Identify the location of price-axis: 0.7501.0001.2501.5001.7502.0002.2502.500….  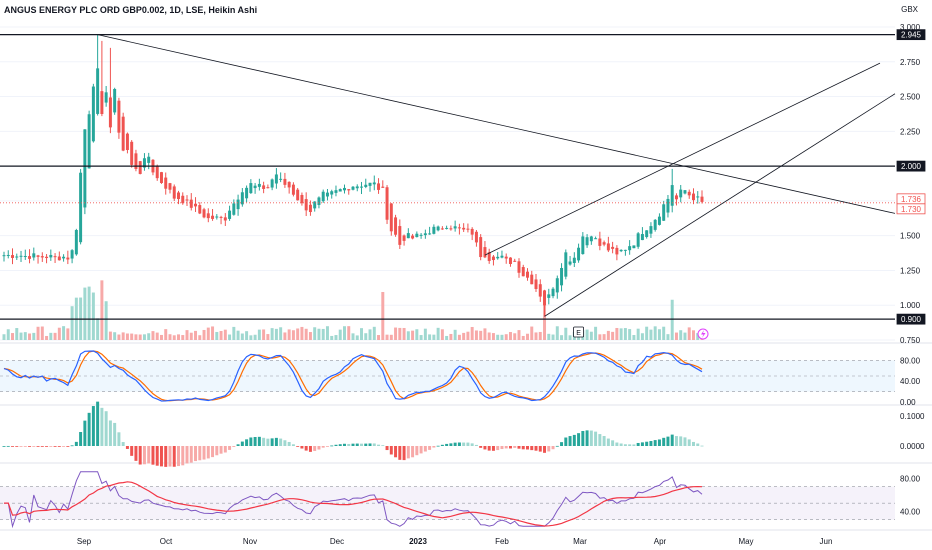
(912, 269).